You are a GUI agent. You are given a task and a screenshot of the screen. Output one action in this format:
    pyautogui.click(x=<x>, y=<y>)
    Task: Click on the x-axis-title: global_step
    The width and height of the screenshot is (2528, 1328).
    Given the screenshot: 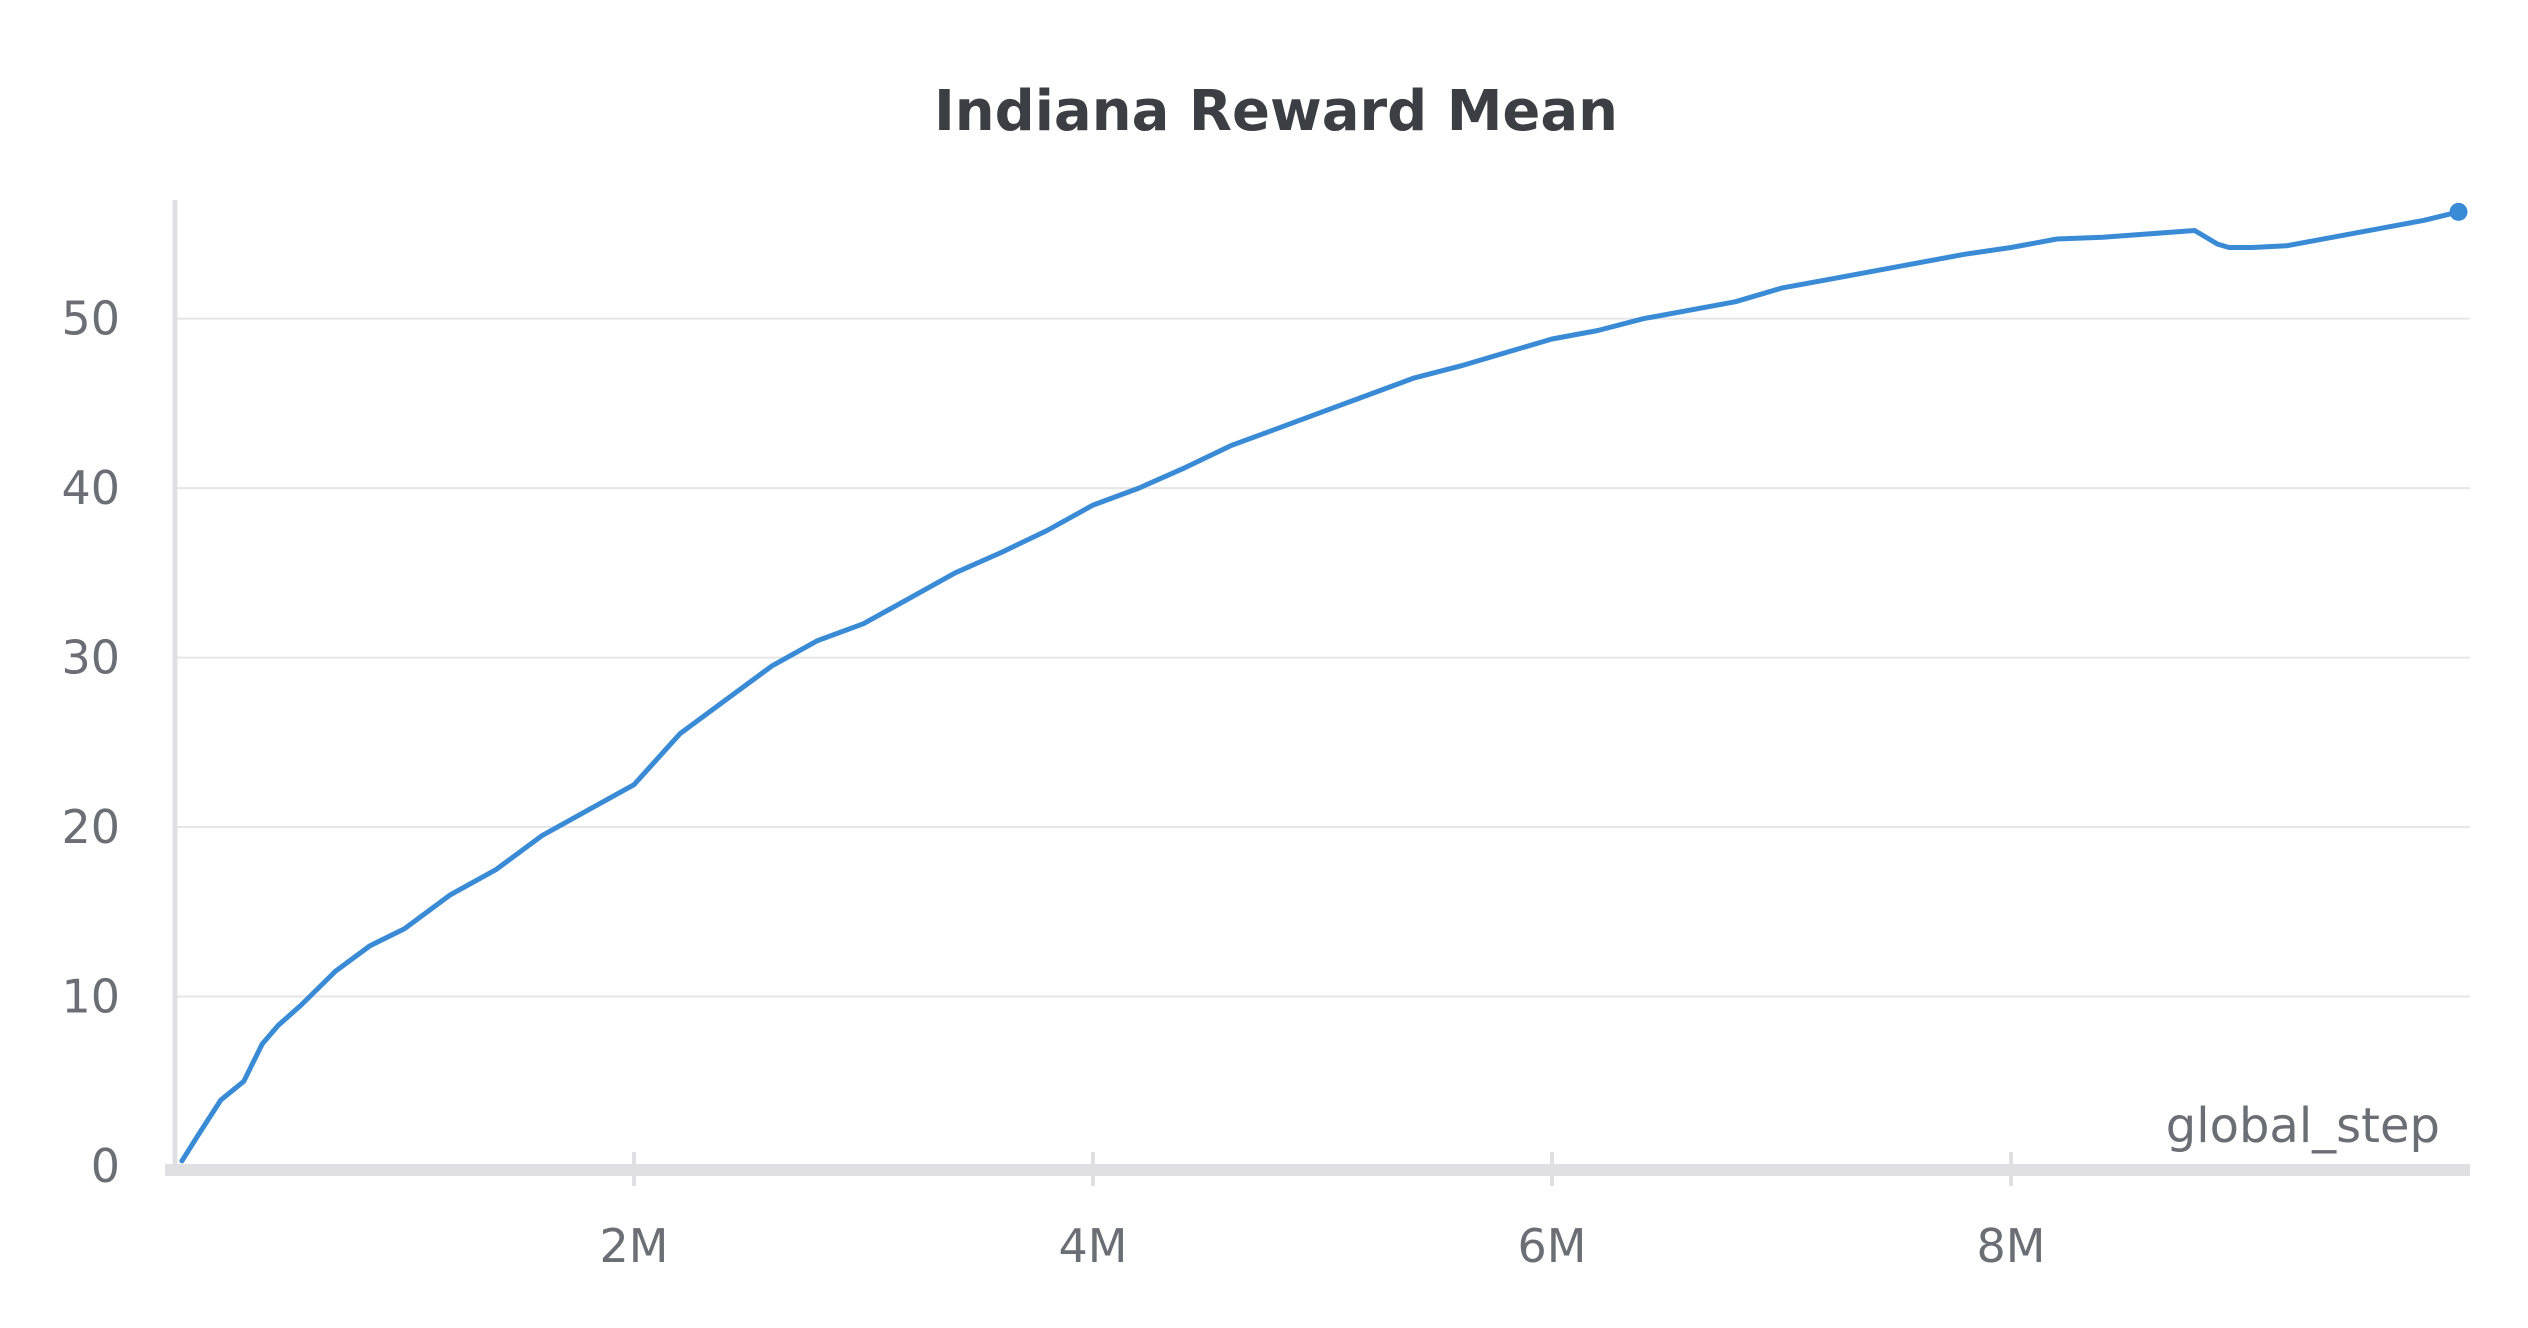 What is the action you would take?
    pyautogui.click(x=2303, y=1126)
    